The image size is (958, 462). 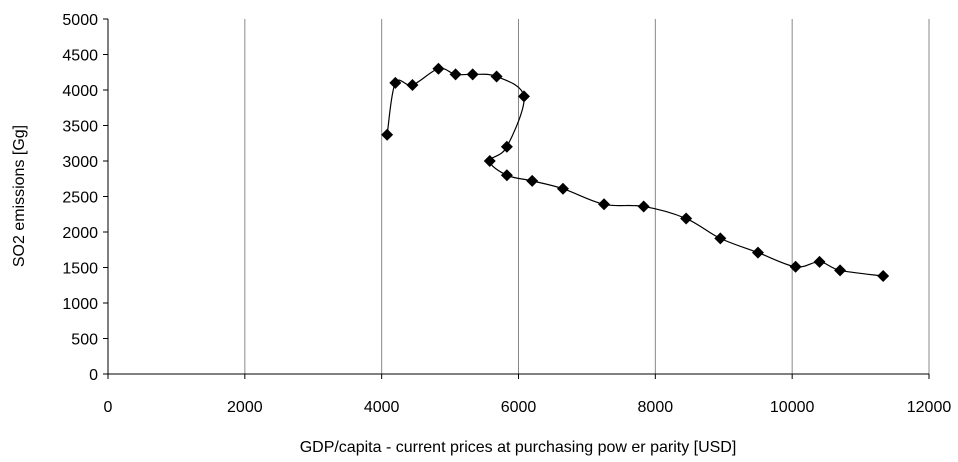 I want to click on y-tick-label: 5000, so click(x=80, y=20).